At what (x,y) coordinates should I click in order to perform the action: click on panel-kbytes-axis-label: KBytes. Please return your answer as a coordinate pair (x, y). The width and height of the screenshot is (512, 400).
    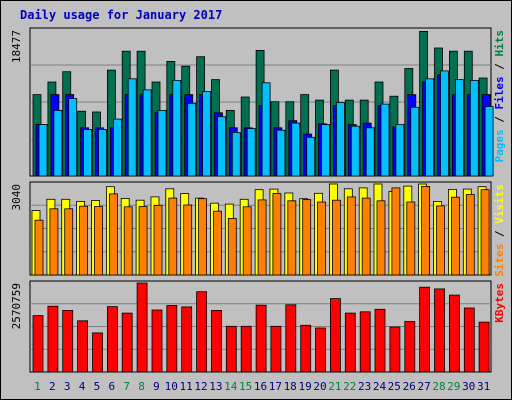
    Looking at the image, I should click on (499, 303).